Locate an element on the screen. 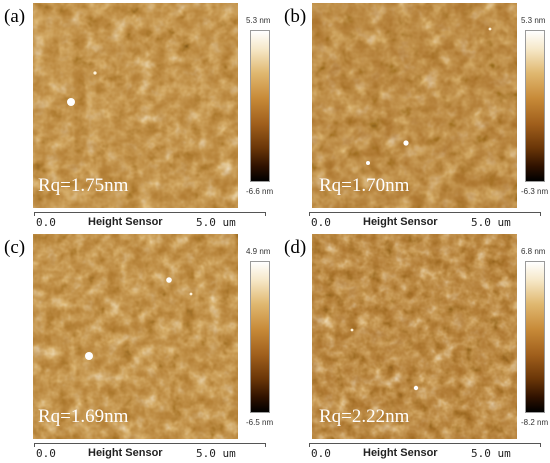 The width and height of the screenshot is (550, 463). panel-letter: (d) is located at coordinates (295, 247).